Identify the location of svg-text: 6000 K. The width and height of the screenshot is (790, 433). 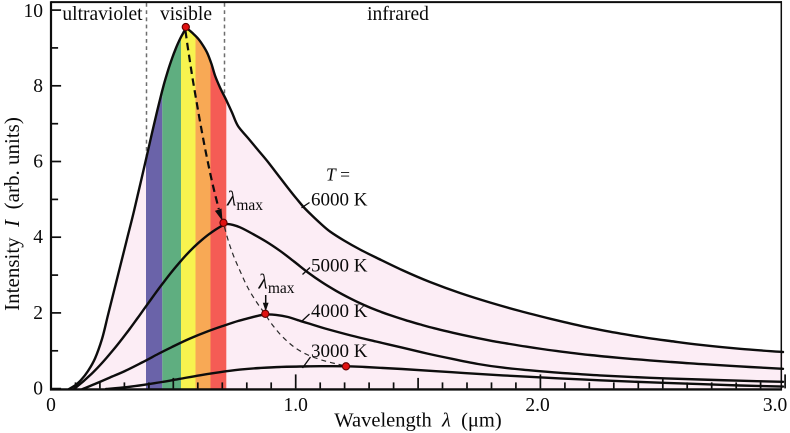
(339, 200).